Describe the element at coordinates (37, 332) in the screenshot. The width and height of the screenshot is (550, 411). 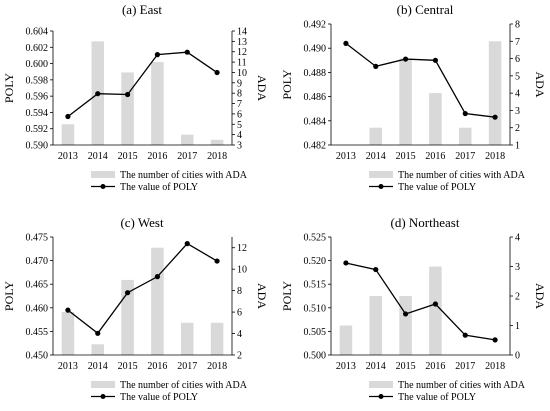
I see `left-tick-label: 0.455` at that location.